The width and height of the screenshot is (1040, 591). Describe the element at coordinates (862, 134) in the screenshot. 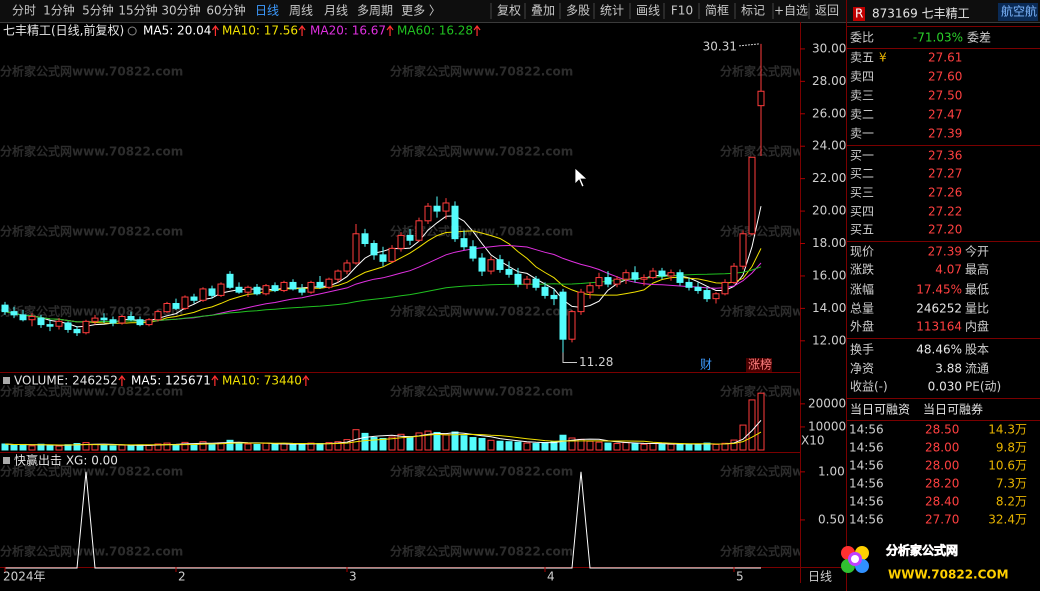

I see `book-label: 卖一` at that location.